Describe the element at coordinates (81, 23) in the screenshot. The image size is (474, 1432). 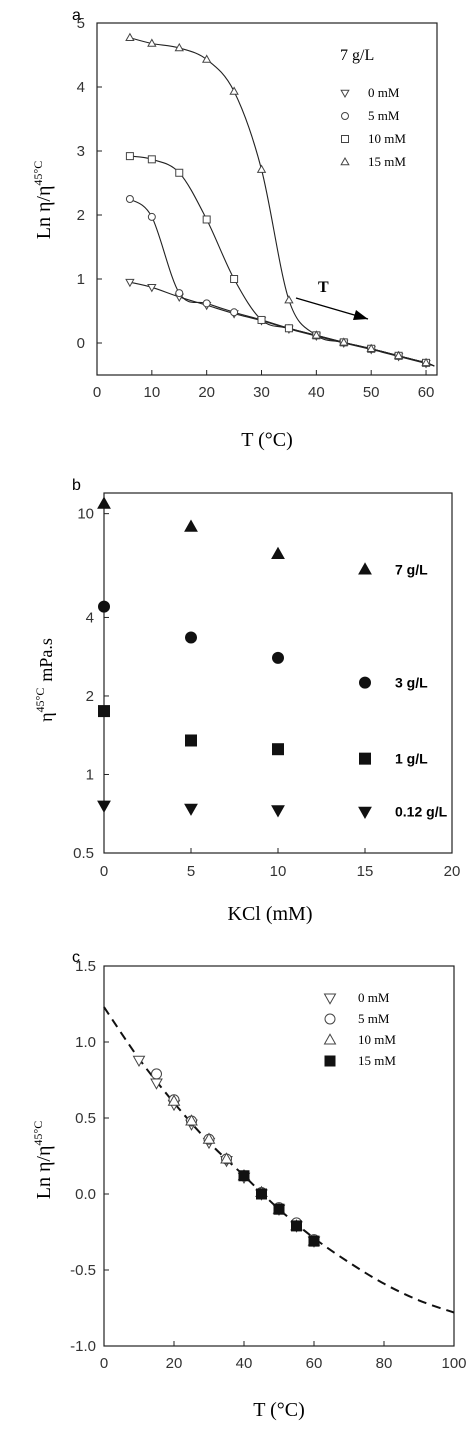
I see `y-tick-label: 5` at that location.